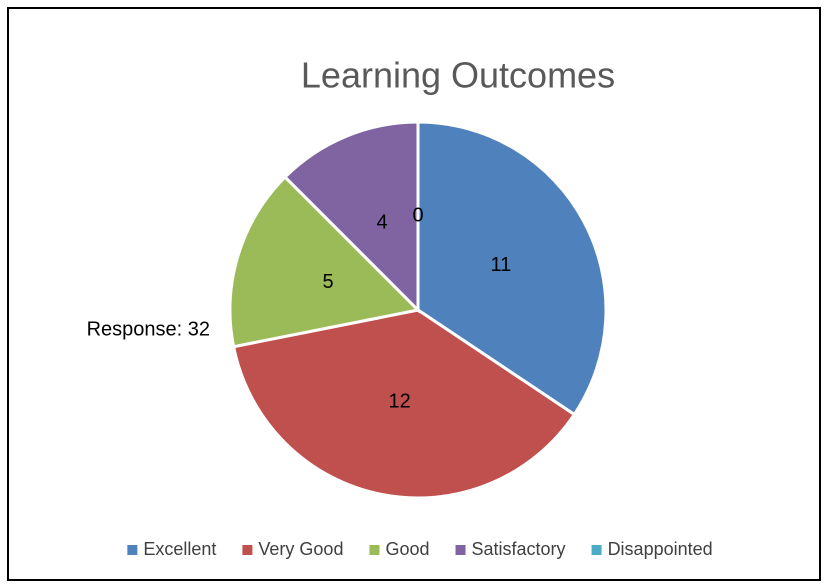  I want to click on chart-title: Learning Outcomes, so click(458, 75).